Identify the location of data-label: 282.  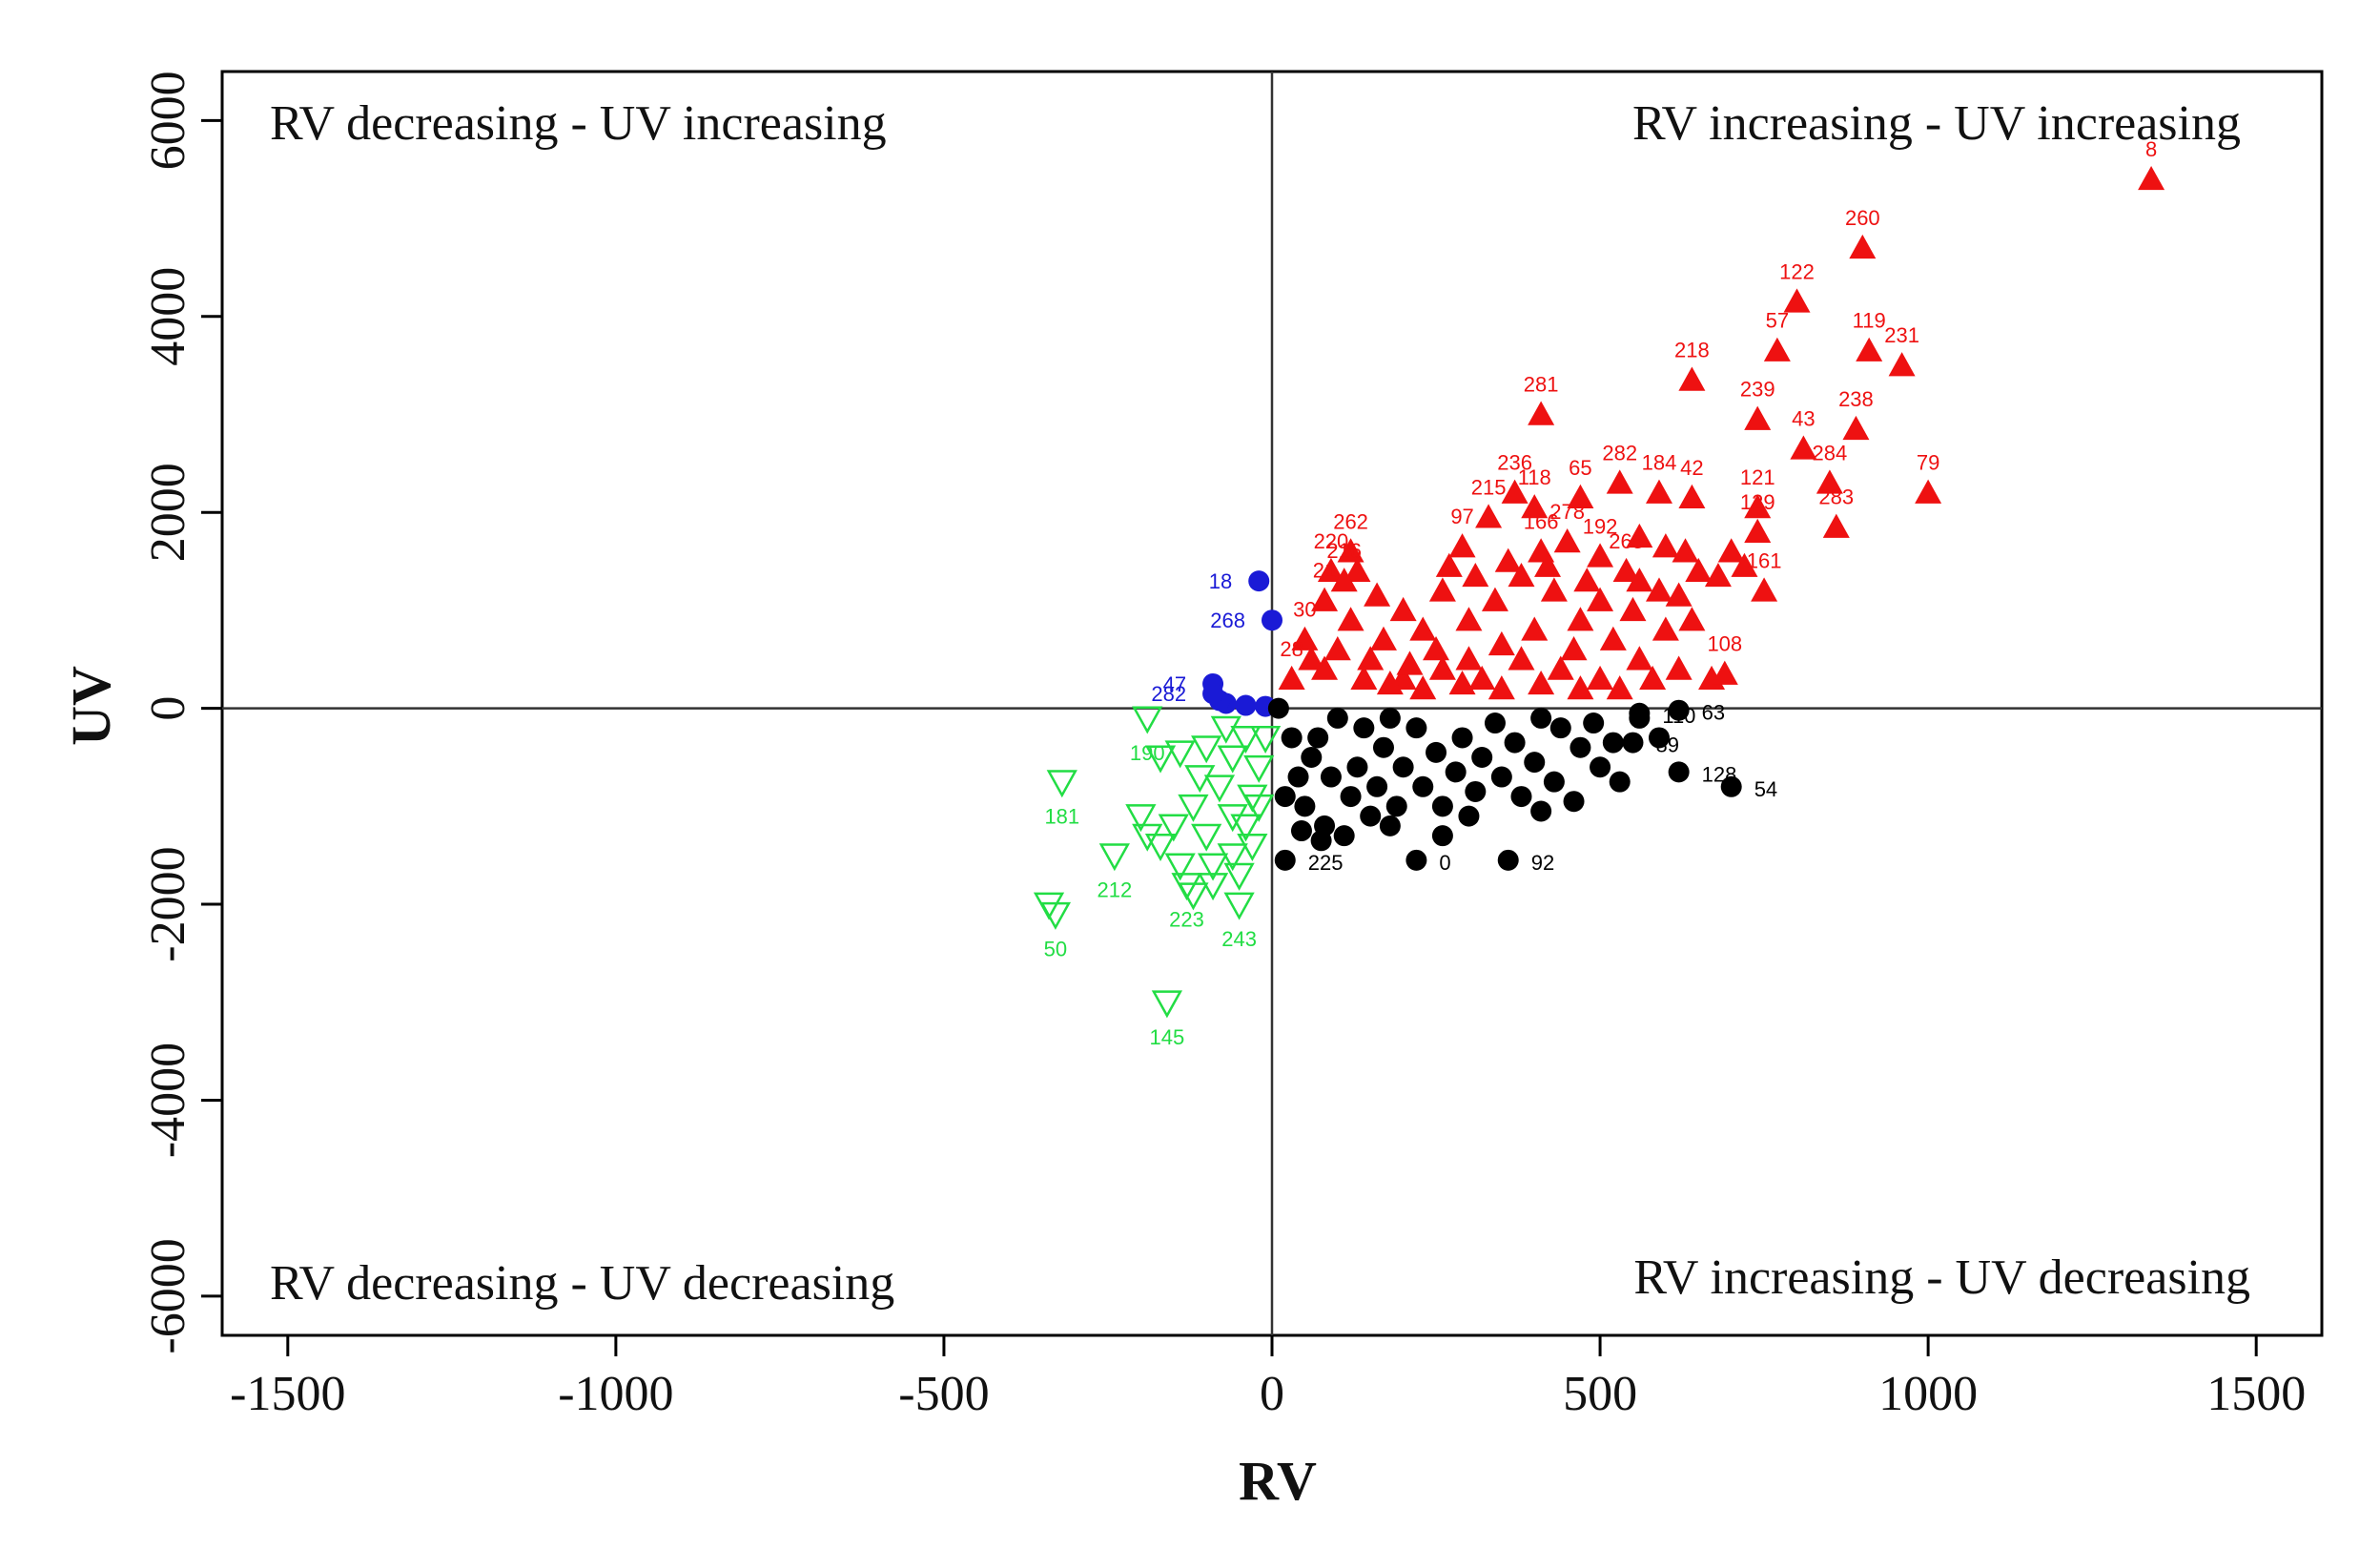
(1169, 694).